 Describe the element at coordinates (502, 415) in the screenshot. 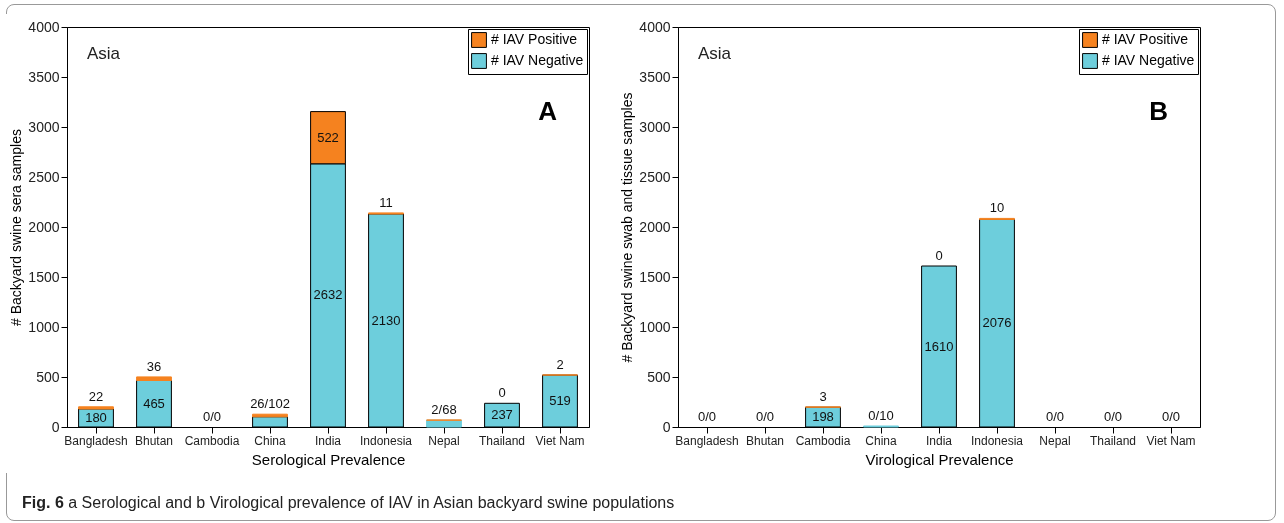

I see `data-label: 237` at that location.